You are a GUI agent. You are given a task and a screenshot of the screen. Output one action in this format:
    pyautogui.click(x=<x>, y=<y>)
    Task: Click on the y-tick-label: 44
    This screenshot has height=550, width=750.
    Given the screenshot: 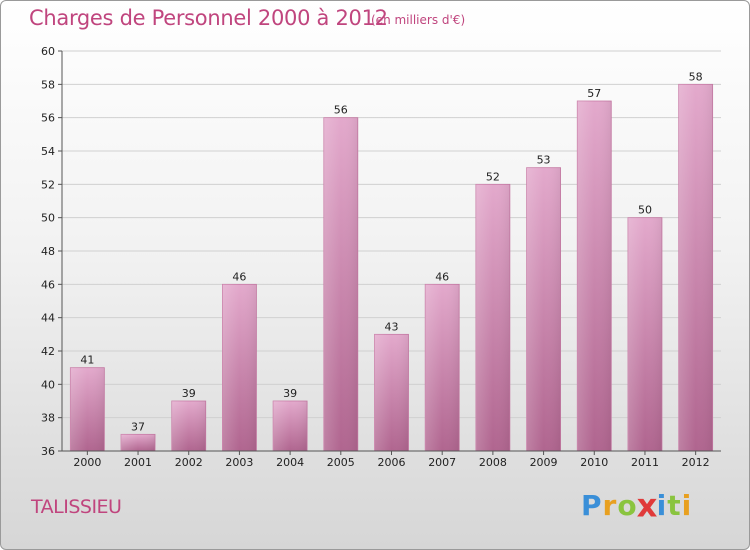 What is the action you would take?
    pyautogui.click(x=48, y=318)
    